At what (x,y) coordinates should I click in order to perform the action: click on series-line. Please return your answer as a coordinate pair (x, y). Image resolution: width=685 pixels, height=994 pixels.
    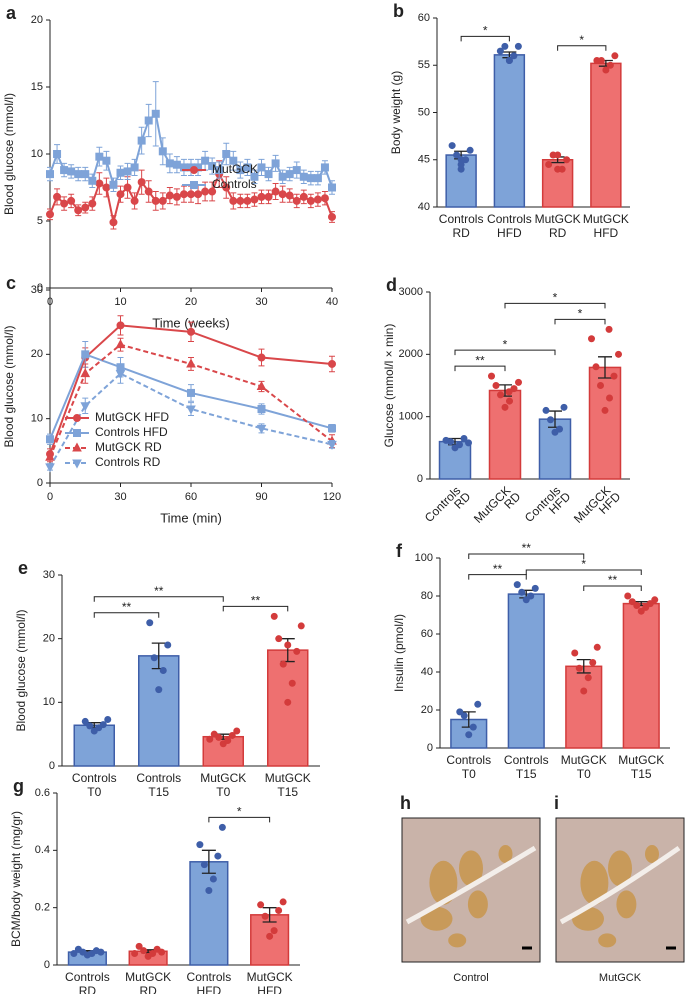
    Looking at the image, I should click on (191, 396).